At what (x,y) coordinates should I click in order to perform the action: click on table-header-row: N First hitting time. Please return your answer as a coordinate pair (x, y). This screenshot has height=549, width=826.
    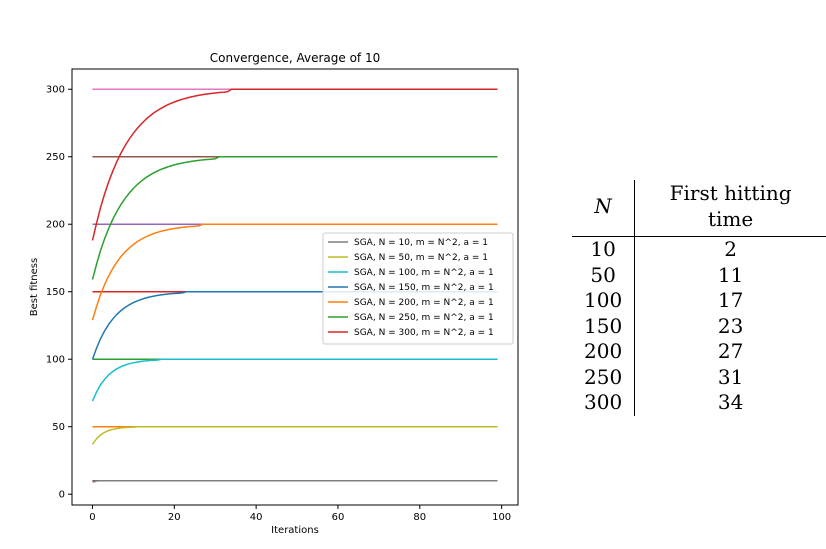
    Looking at the image, I should click on (699, 208).